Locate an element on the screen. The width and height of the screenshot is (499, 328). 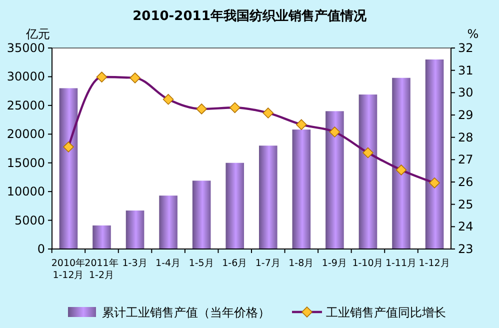
y2-tick-label: 25 is located at coordinates (466, 204).